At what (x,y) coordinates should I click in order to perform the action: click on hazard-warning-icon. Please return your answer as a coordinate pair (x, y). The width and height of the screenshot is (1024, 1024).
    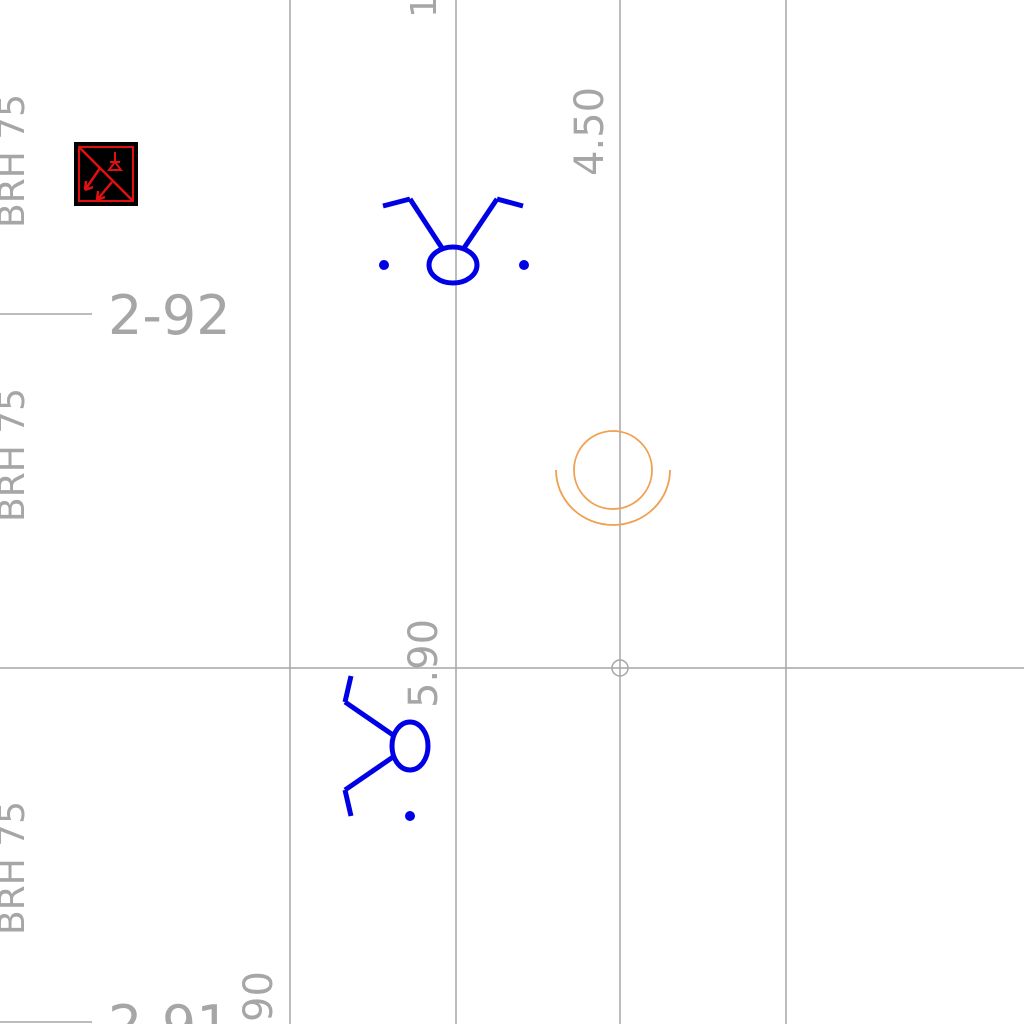
    Looking at the image, I should click on (106, 174).